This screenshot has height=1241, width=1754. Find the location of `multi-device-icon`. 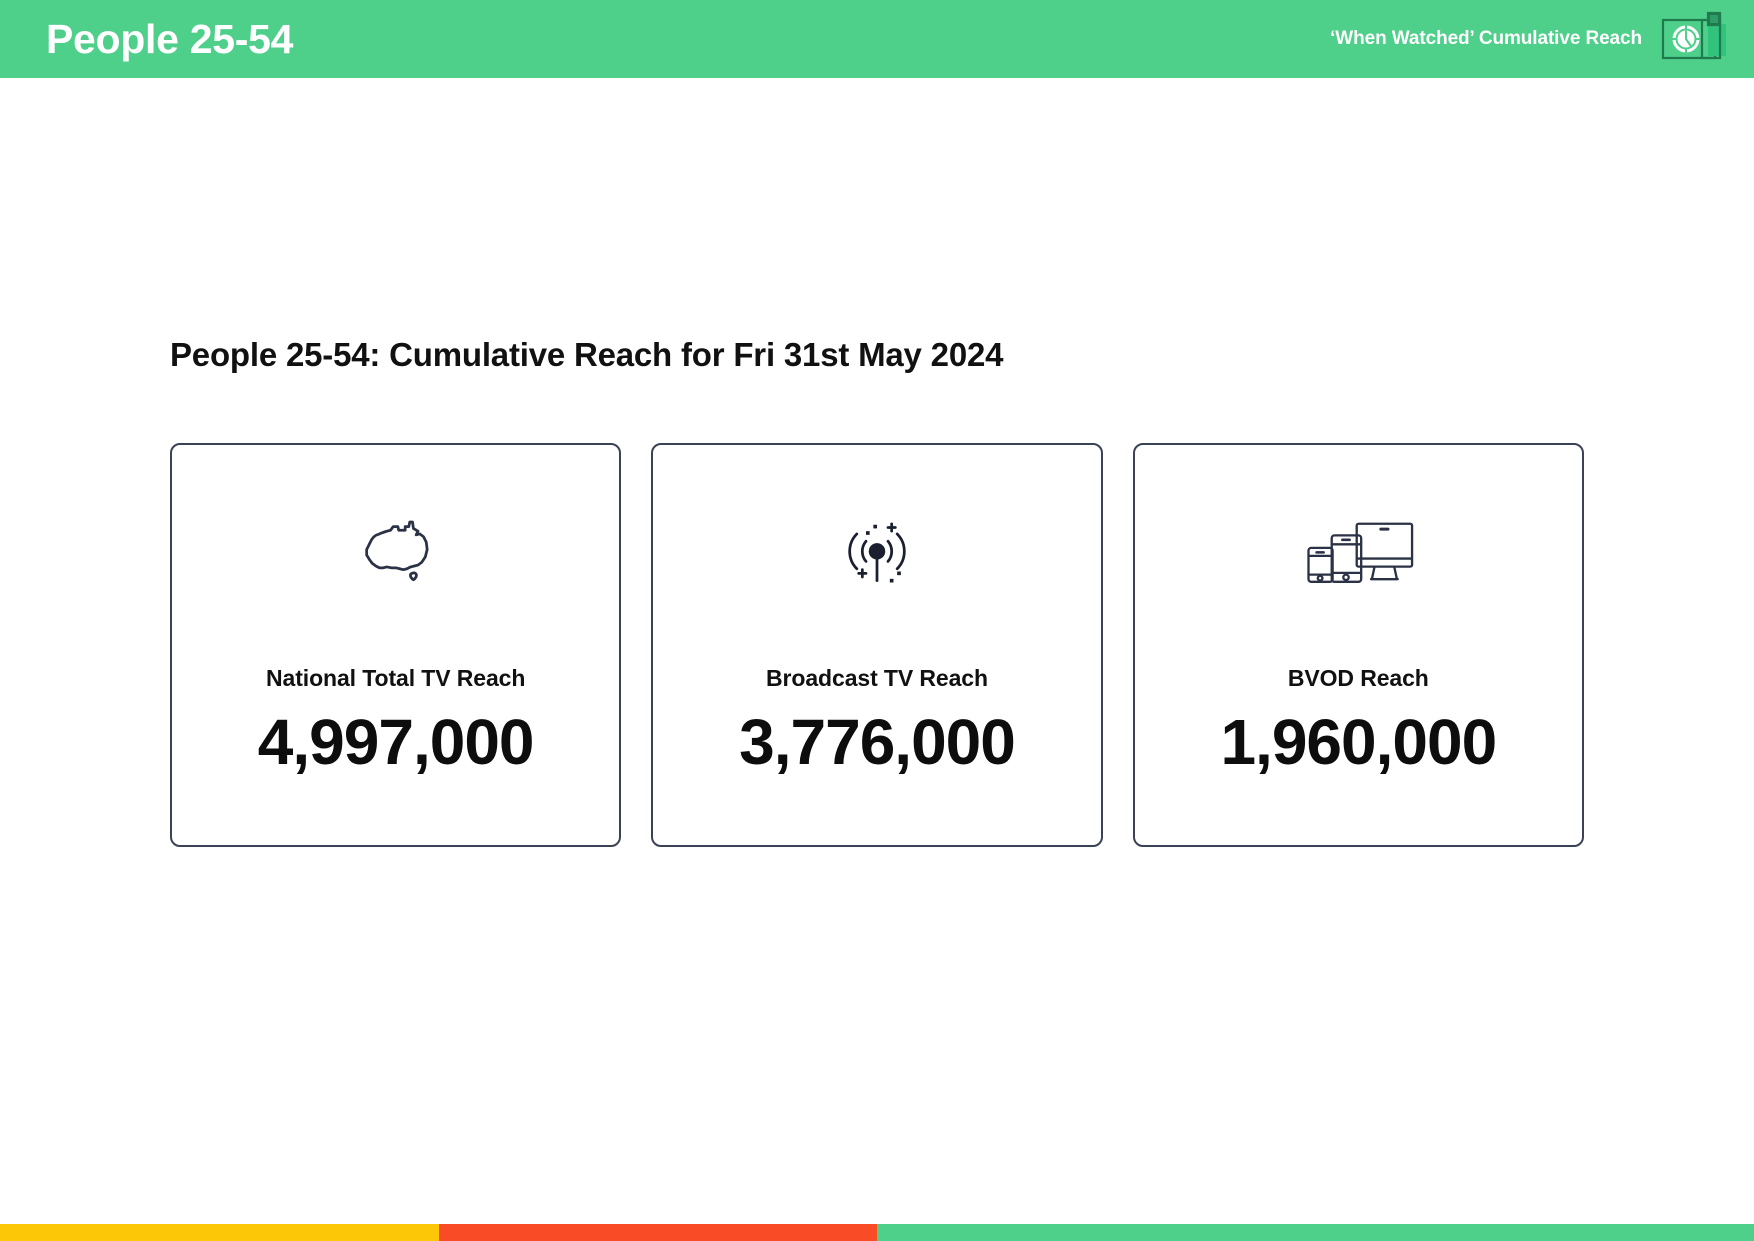

multi-device-icon is located at coordinates (1358, 555).